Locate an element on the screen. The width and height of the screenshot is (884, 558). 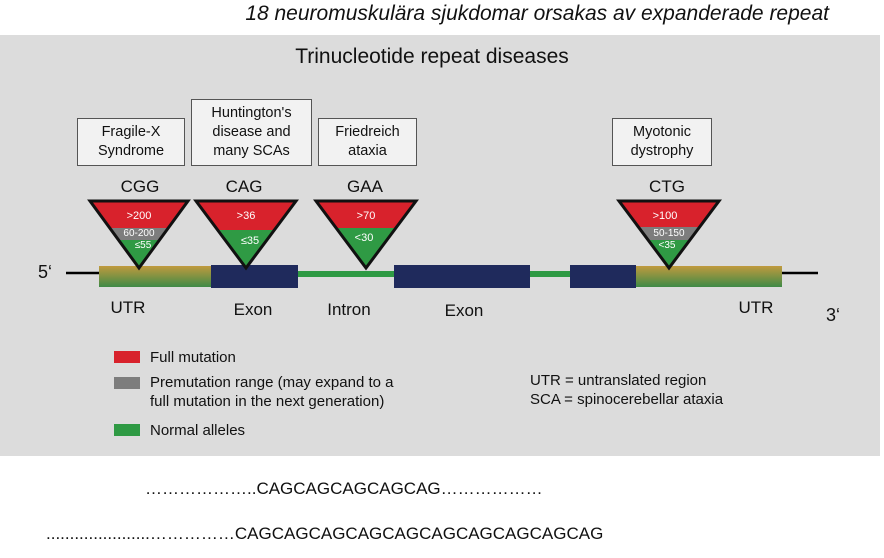
note-utr: UTR = untranslated region is located at coordinates (618, 380).